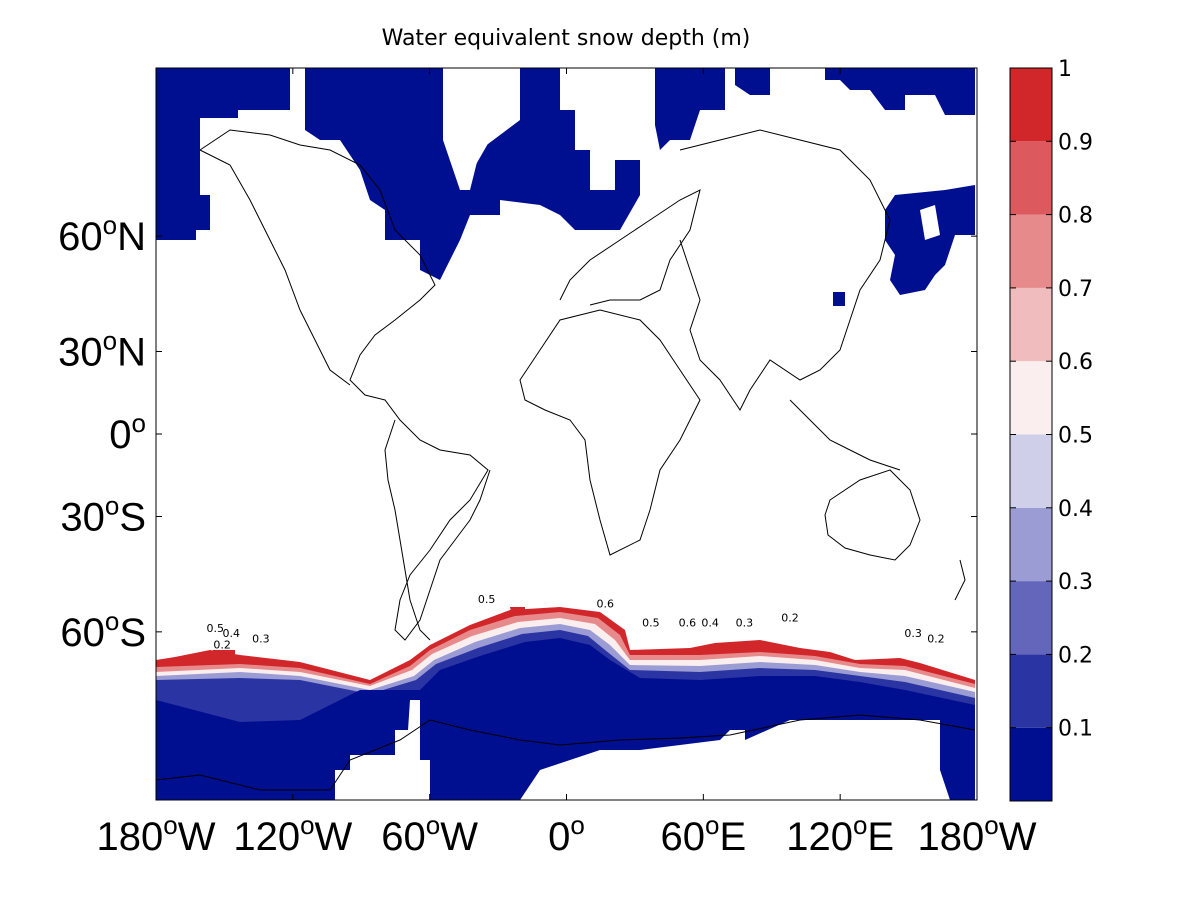 This screenshot has height=900, width=1200. I want to click on colorbar-bands, so click(1031, 434).